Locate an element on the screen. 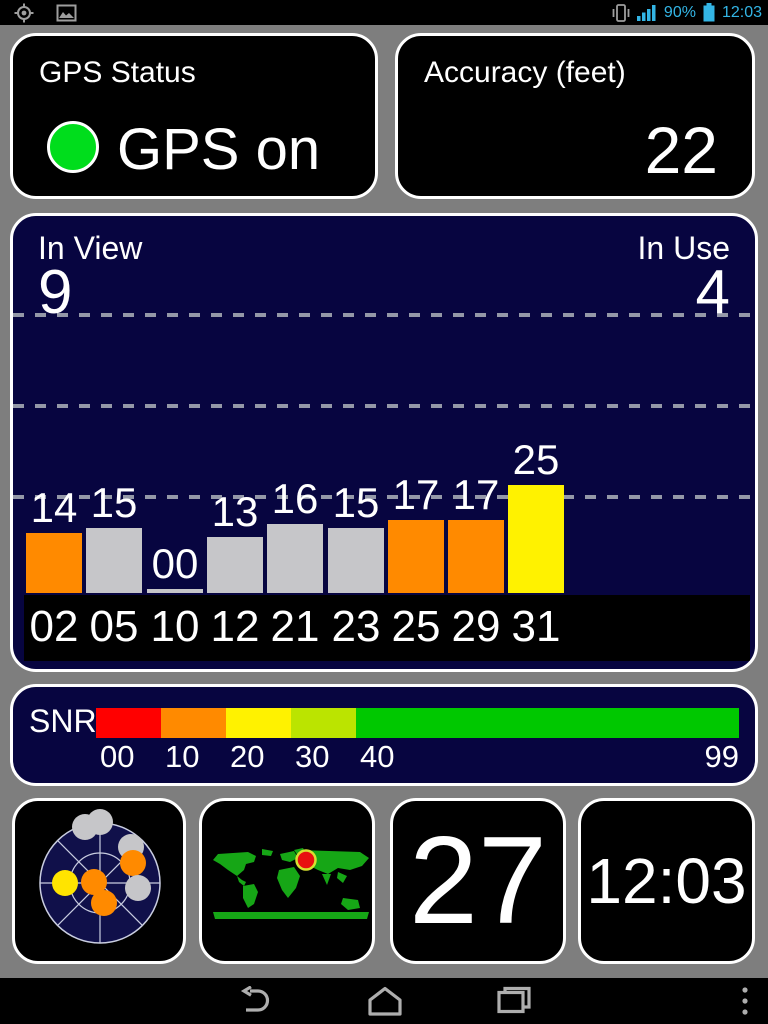 This screenshot has height=1024, width=768. in-view-value: 9 is located at coordinates (55, 292).